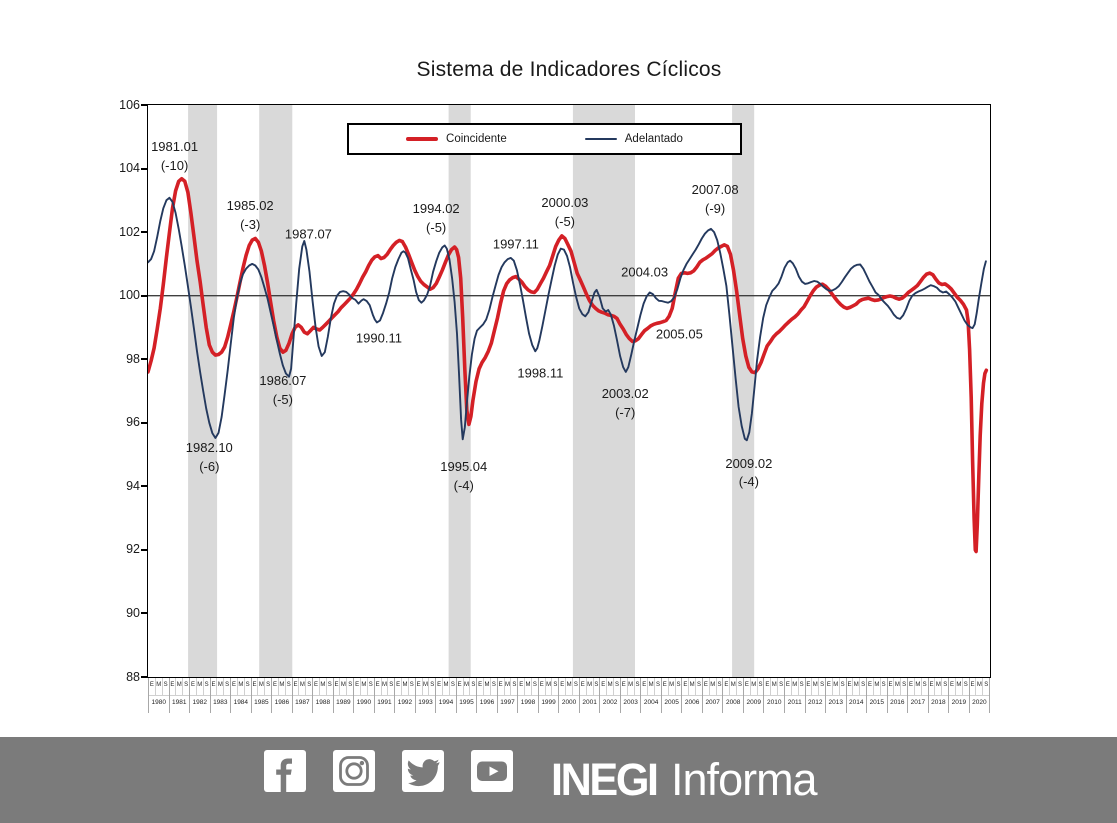  What do you see at coordinates (404, 695) in the screenshot?
I see `x-axis-year-cell: E M S 1992` at bounding box center [404, 695].